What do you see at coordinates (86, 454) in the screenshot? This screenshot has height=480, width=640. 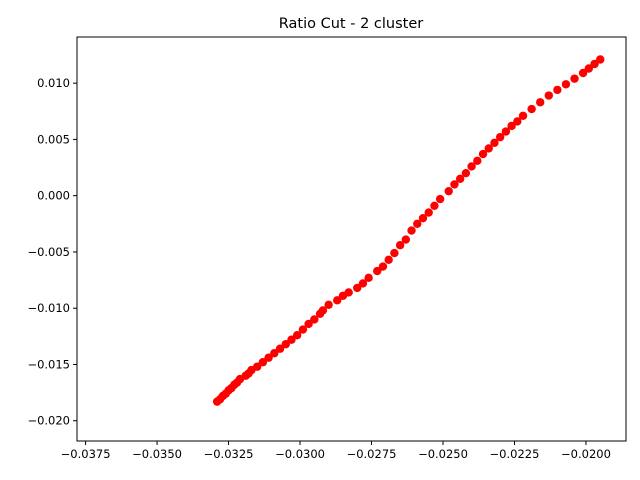 I see `x-tick-label: −0.0375` at bounding box center [86, 454].